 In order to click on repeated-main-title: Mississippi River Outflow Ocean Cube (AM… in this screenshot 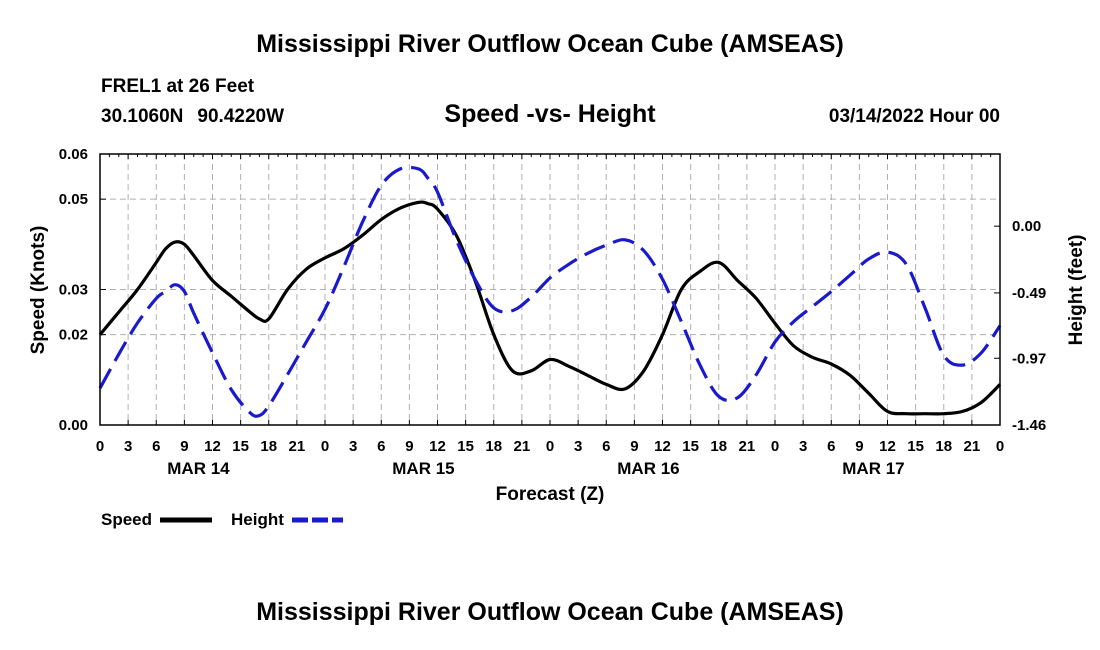, I will do `click(550, 612)`.